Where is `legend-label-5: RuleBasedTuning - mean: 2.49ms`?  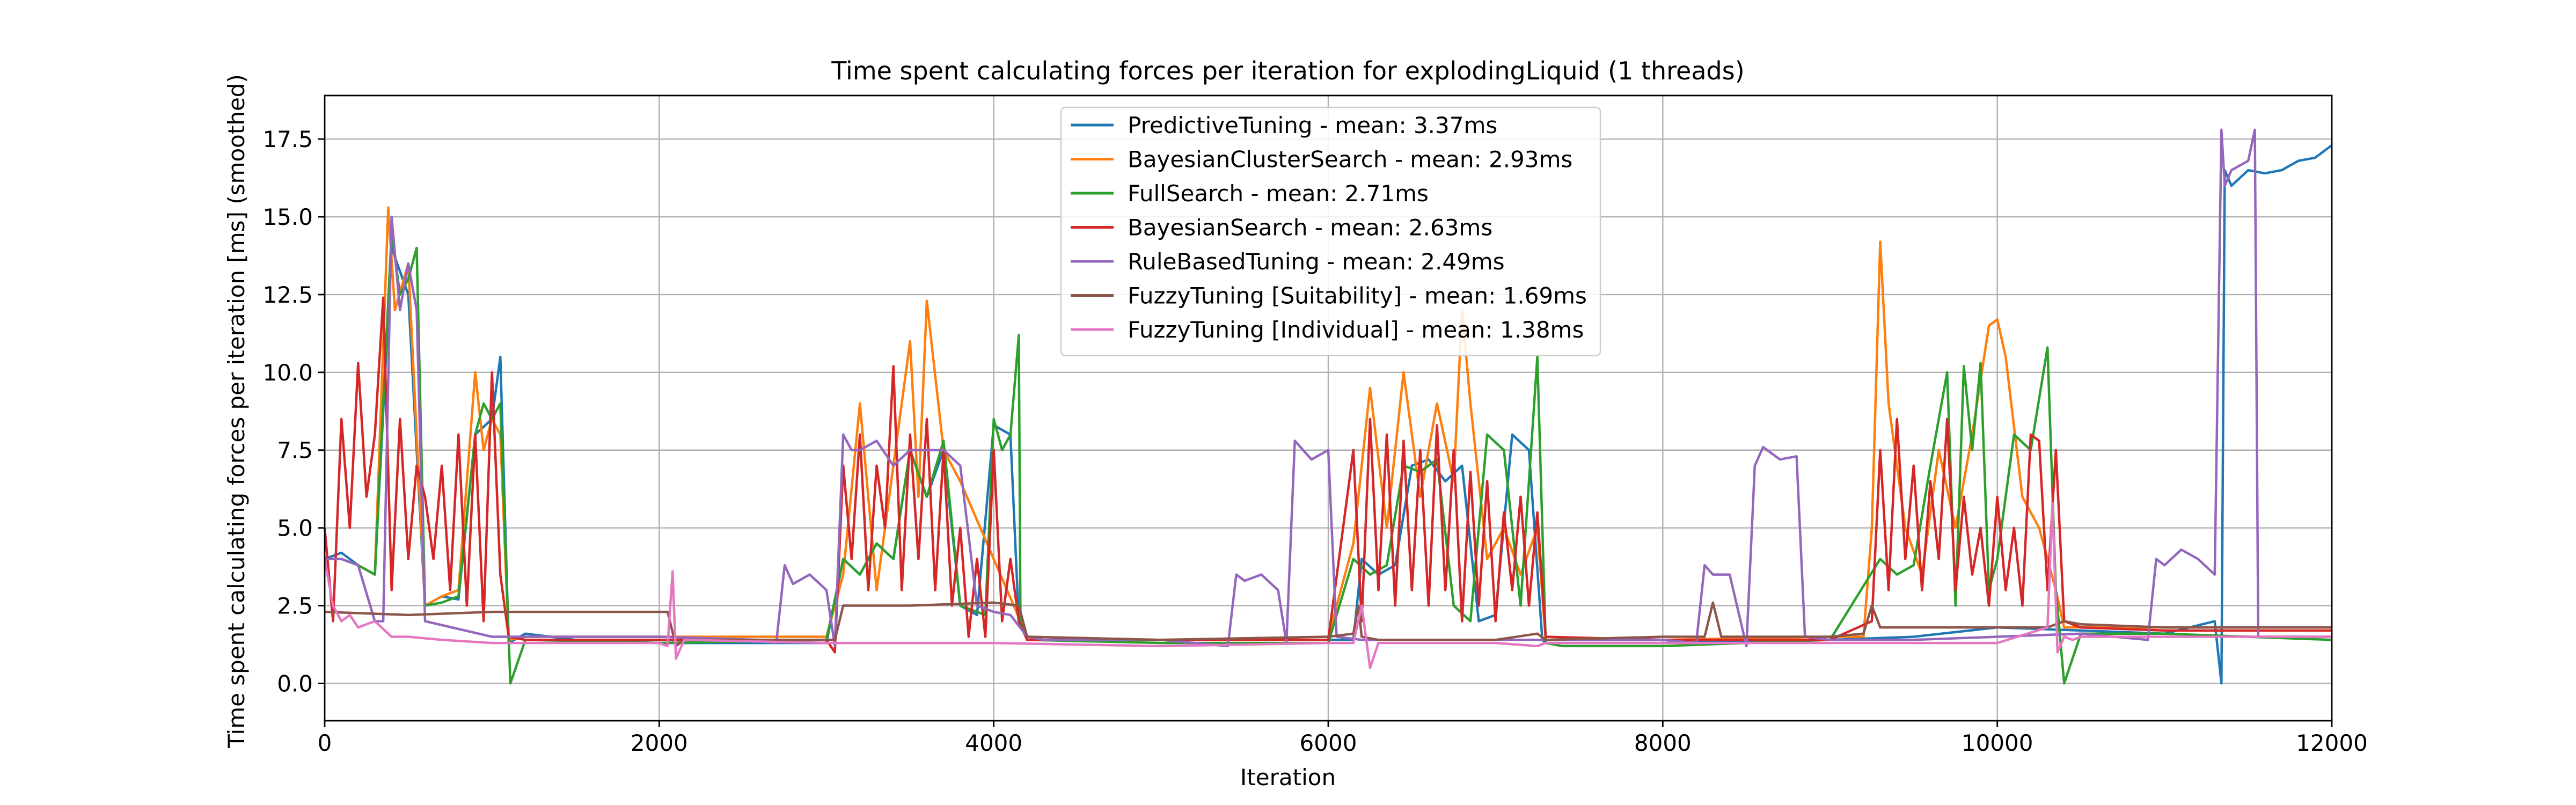 legend-label-5: RuleBasedTuning - mean: 2.49ms is located at coordinates (1316, 261).